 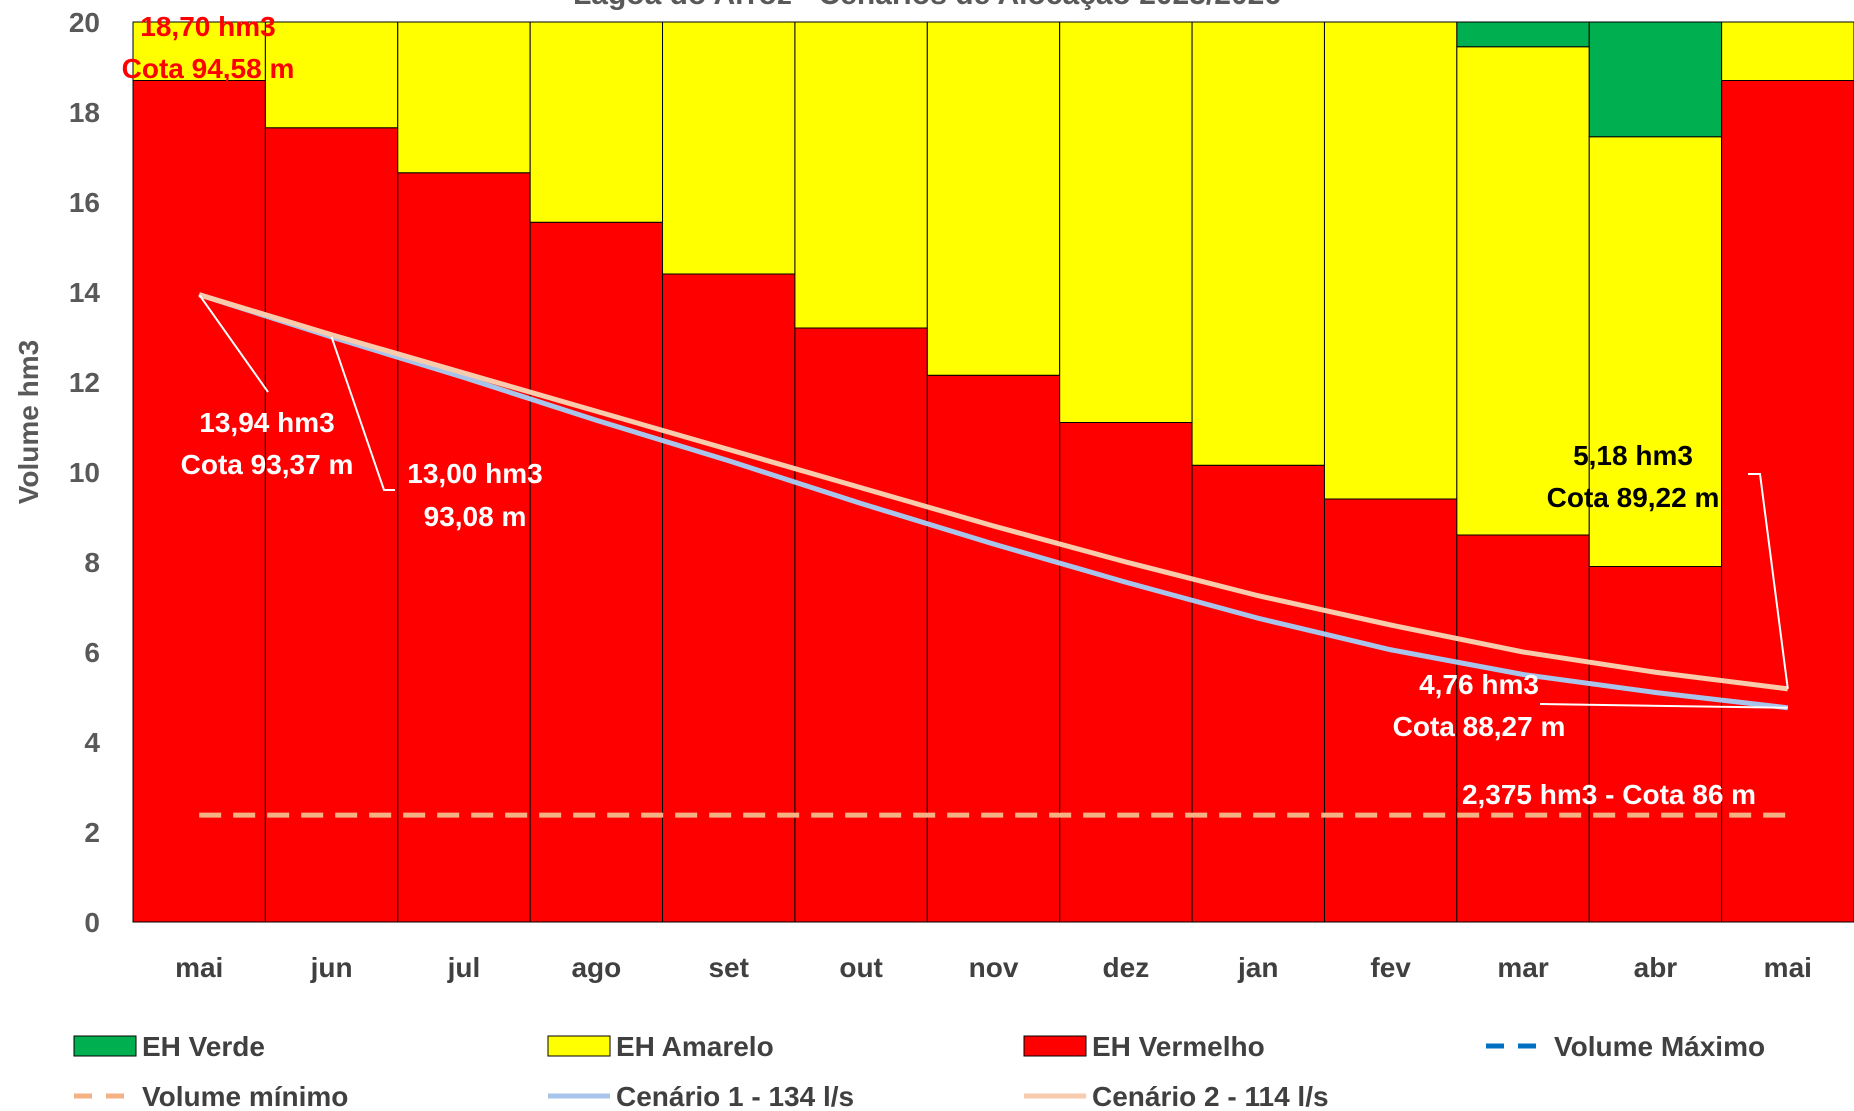 What do you see at coordinates (1126, 967) in the screenshot?
I see `x-tick-label: dez` at bounding box center [1126, 967].